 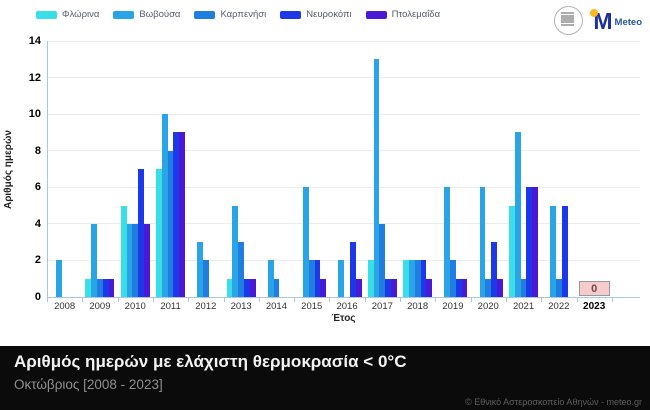 I want to click on x-tick-label: 2010, so click(x=135, y=306).